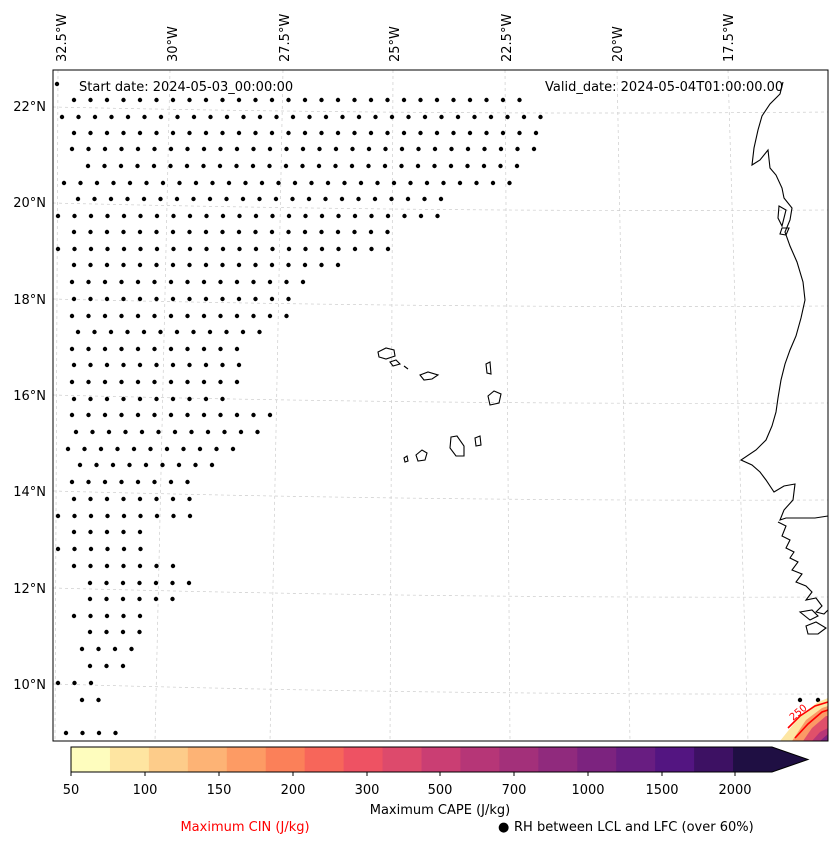 The width and height of the screenshot is (837, 845). I want to click on lat-label: 16°N, so click(29, 396).